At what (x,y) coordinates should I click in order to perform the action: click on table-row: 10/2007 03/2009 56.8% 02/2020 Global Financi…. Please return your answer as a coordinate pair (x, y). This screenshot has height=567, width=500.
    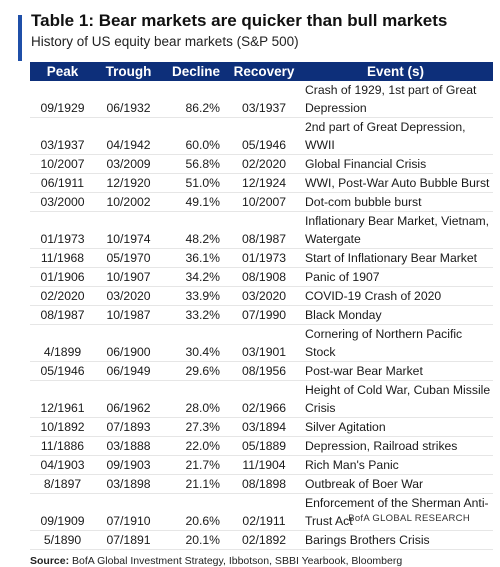
    Looking at the image, I should click on (261, 164).